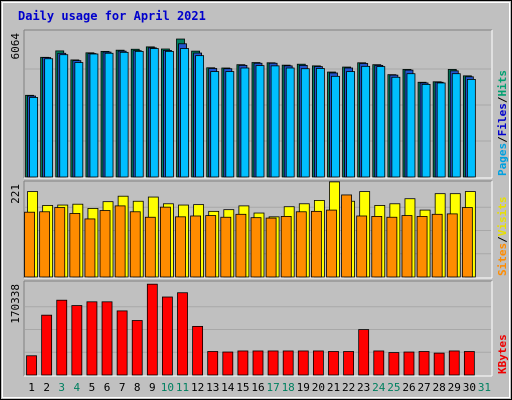 The width and height of the screenshot is (512, 400). What do you see at coordinates (152, 387) in the screenshot?
I see `day-label-9: 9` at bounding box center [152, 387].